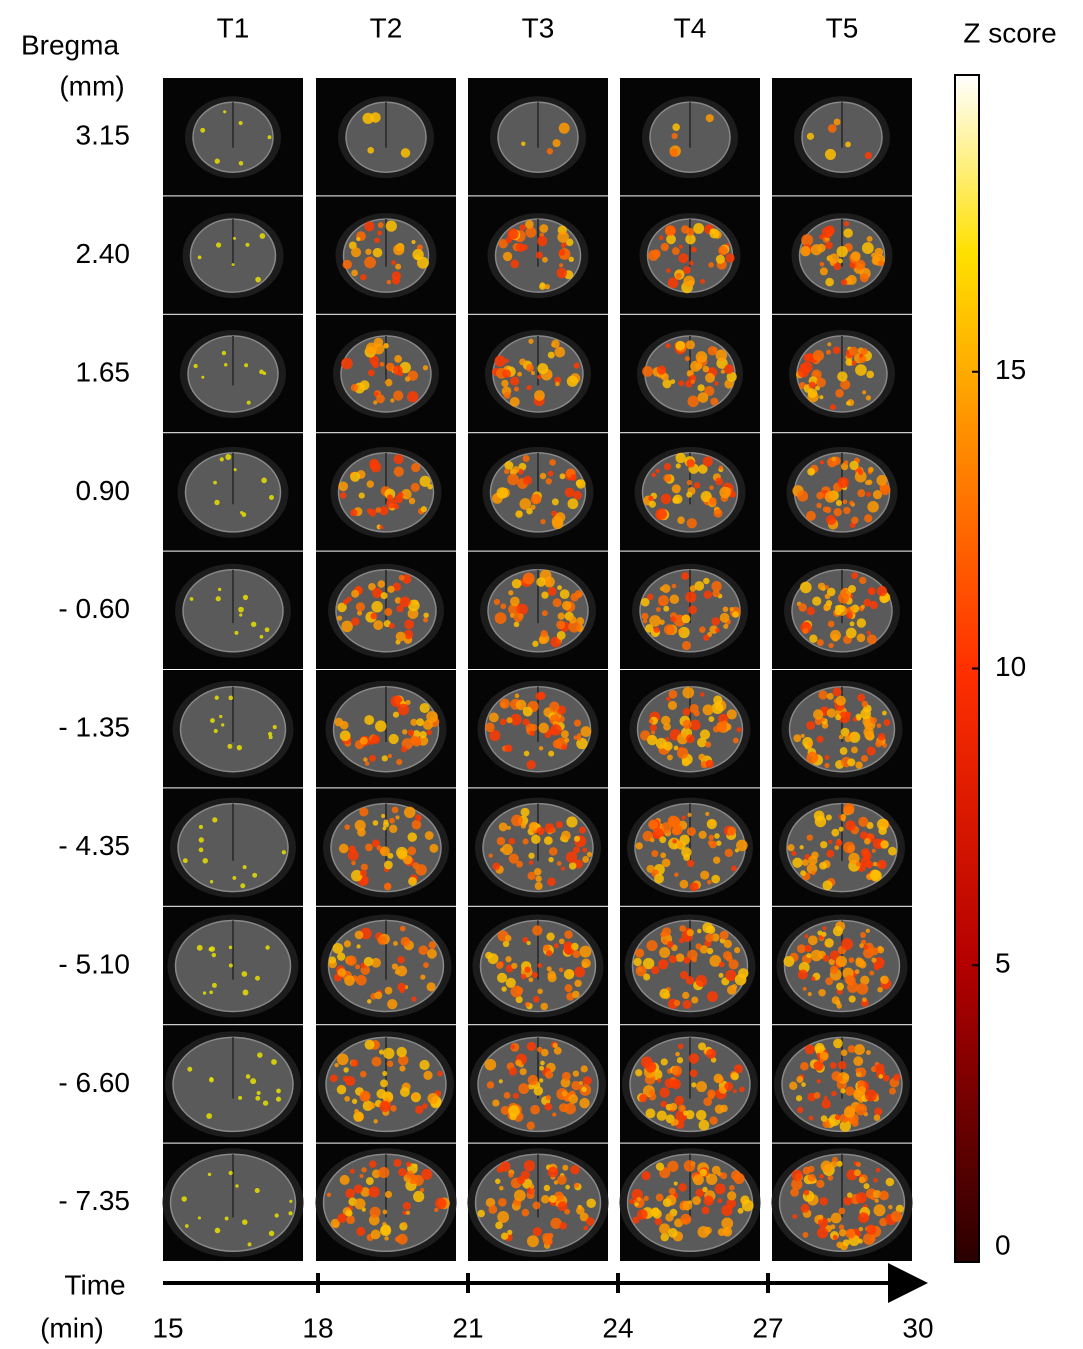 The height and width of the screenshot is (1349, 1083). I want to click on row-label: - 6.60, so click(94, 1082).